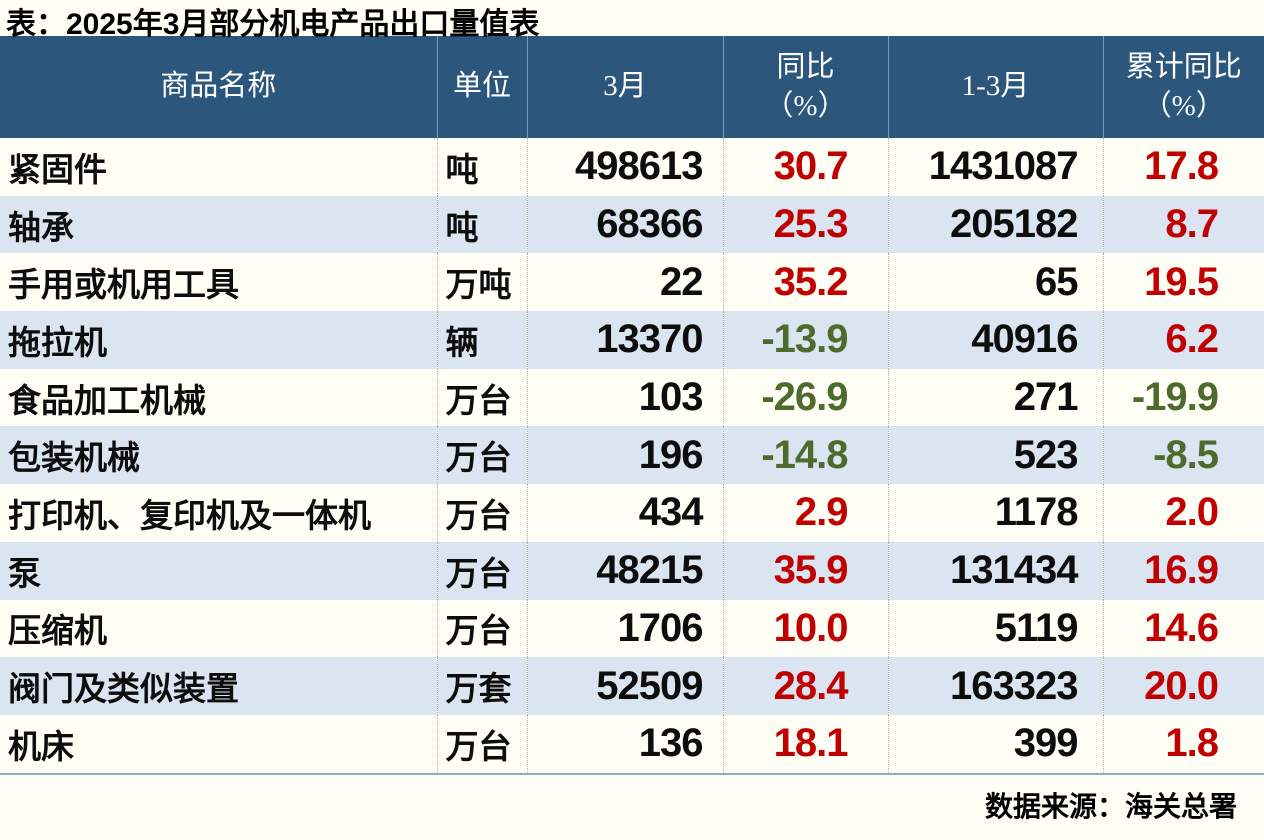 The height and width of the screenshot is (840, 1264). What do you see at coordinates (219, 340) in the screenshot?
I see `product-name-cell: 拖拉机` at bounding box center [219, 340].